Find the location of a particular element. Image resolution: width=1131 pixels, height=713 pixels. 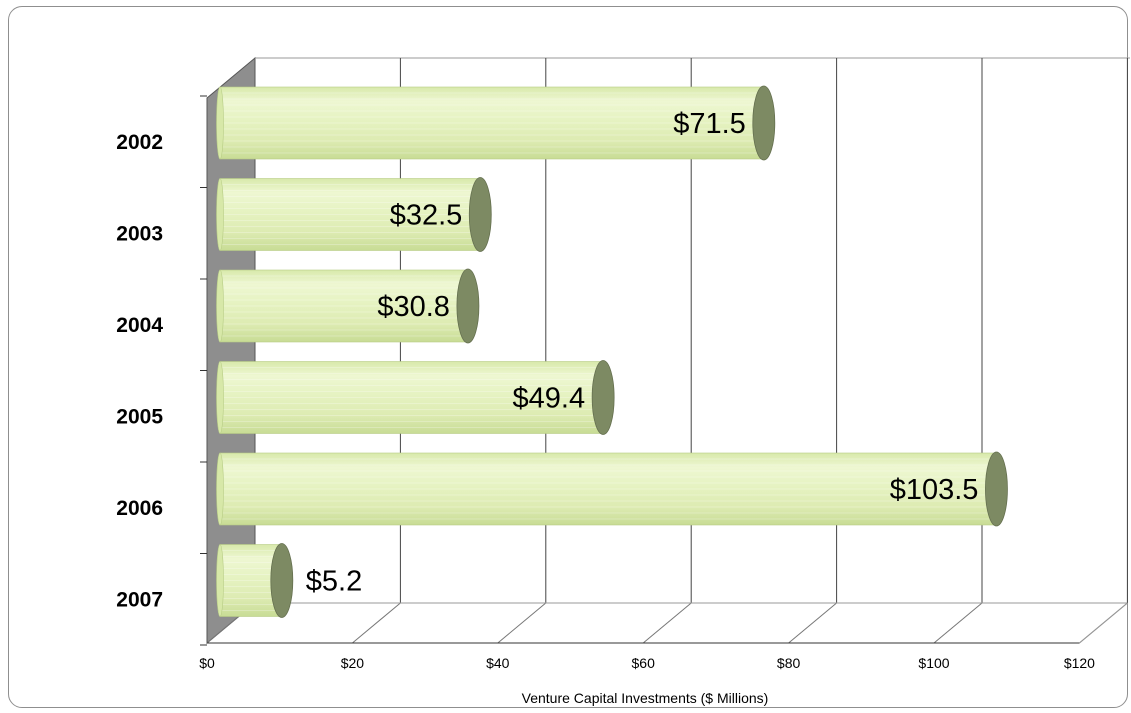

x-tick-label: $40 is located at coordinates (498, 663).